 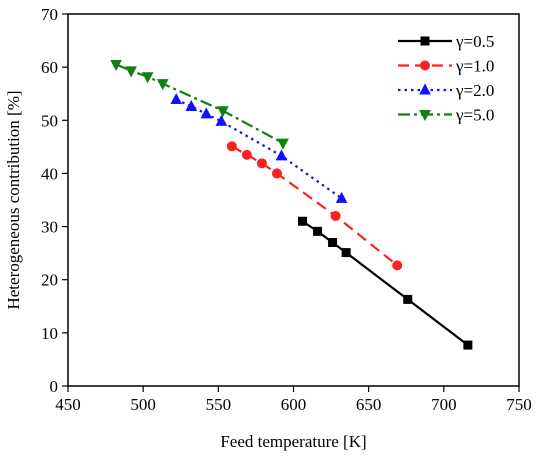 What do you see at coordinates (474, 41) in the screenshot?
I see `legend-label: γ=0.5` at bounding box center [474, 41].